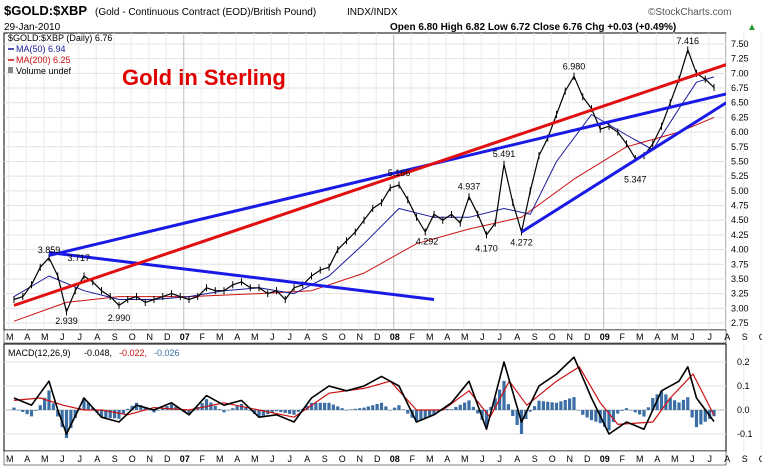 The image size is (762, 468). What do you see at coordinates (185, 337) in the screenshot?
I see `x-year-label: 07` at bounding box center [185, 337].